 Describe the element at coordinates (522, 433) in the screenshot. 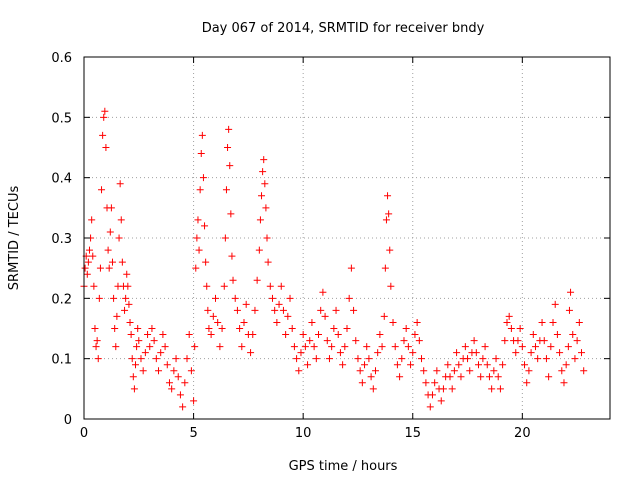

I see `x-tick-label: 20` at that location.